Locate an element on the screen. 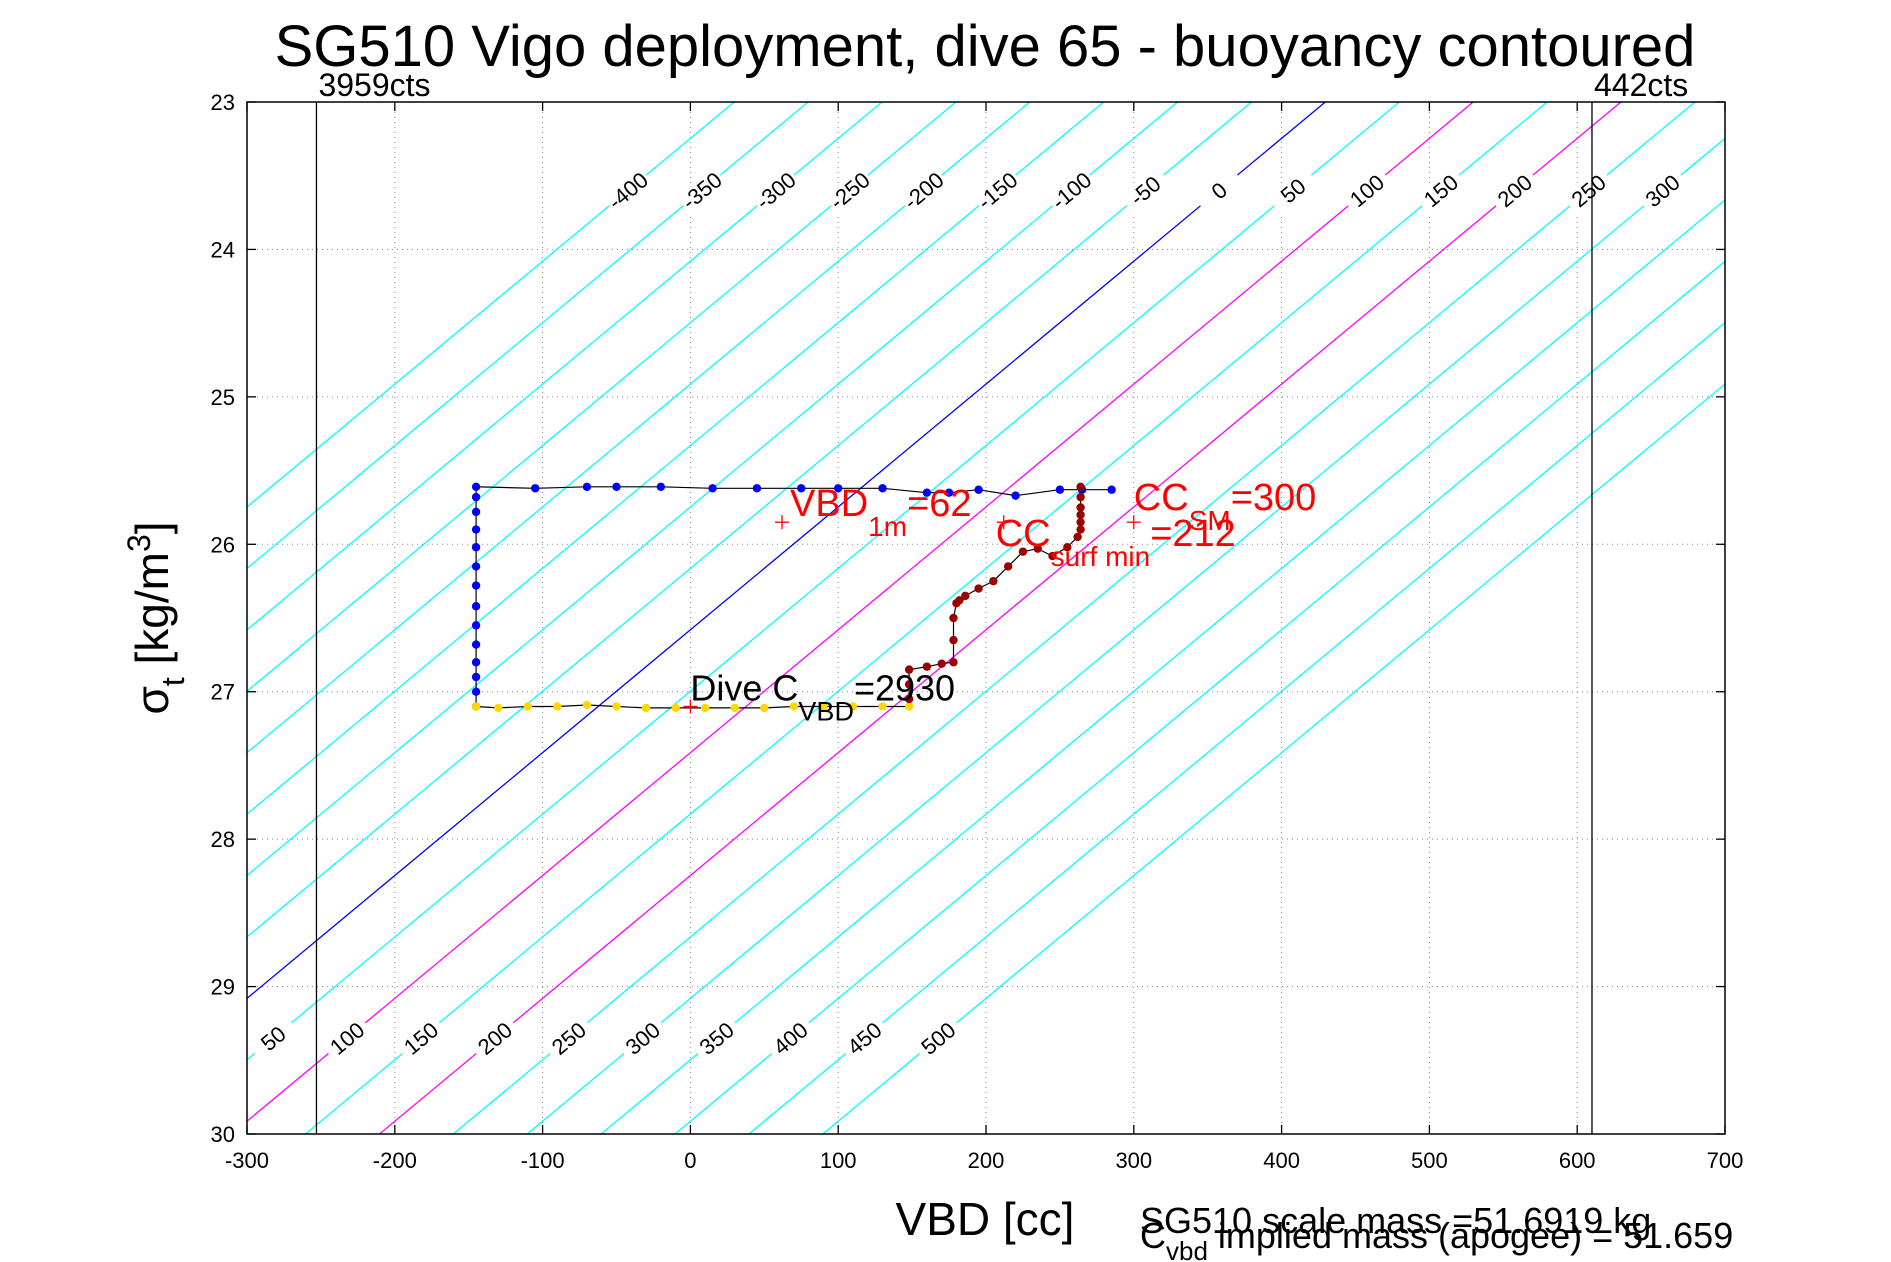  footer-vbd-sub: vbd is located at coordinates (1187, 1249).